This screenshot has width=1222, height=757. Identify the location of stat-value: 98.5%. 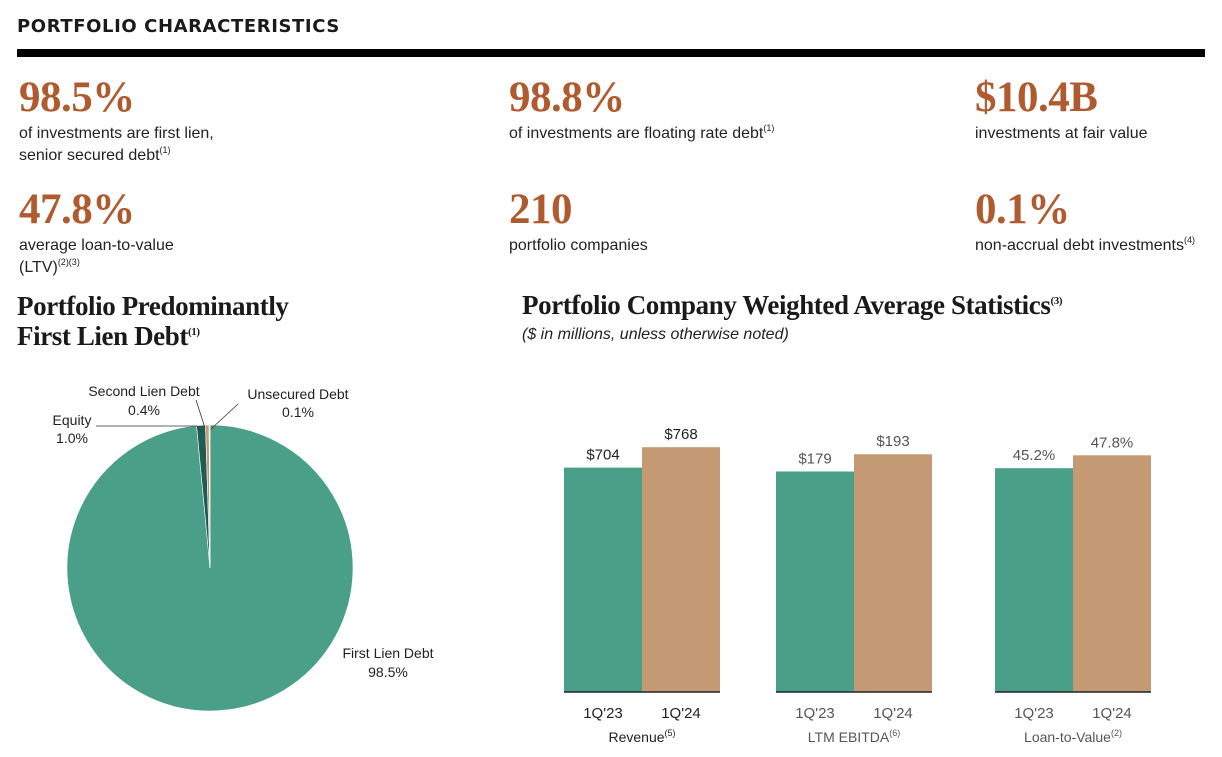
(77, 97).